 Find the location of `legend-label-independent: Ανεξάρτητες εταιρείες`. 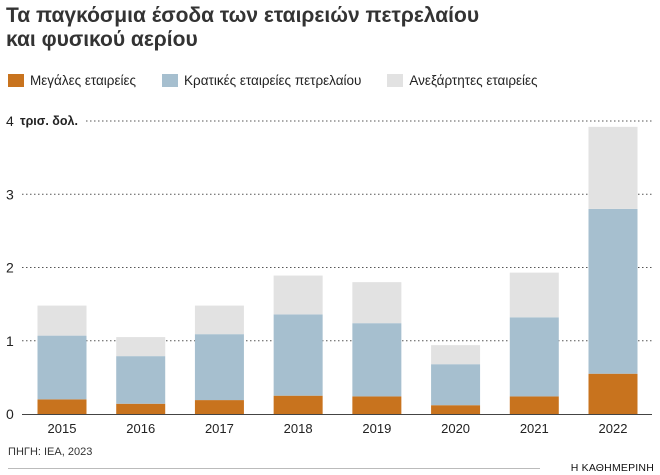

legend-label-independent: Ανεξάρτητες εταιρείες is located at coordinates (473, 80).